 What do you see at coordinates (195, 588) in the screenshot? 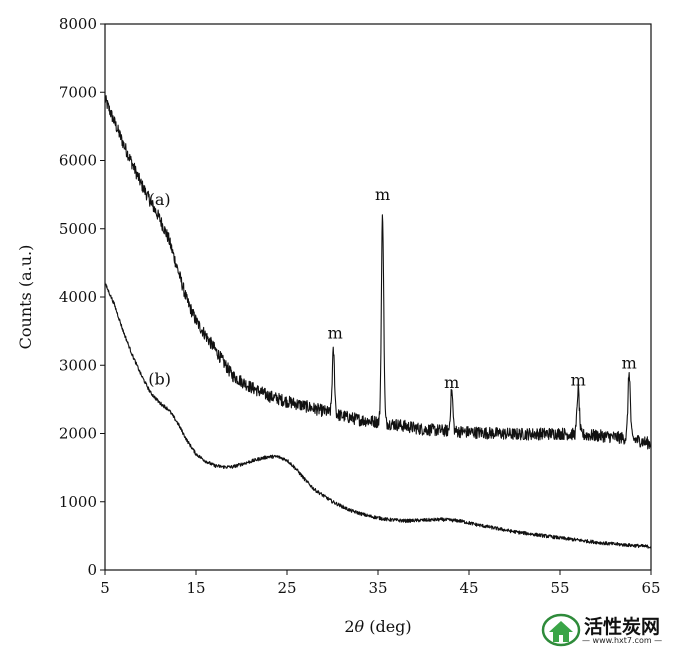
I see `x-tick-label: 15` at bounding box center [195, 588].